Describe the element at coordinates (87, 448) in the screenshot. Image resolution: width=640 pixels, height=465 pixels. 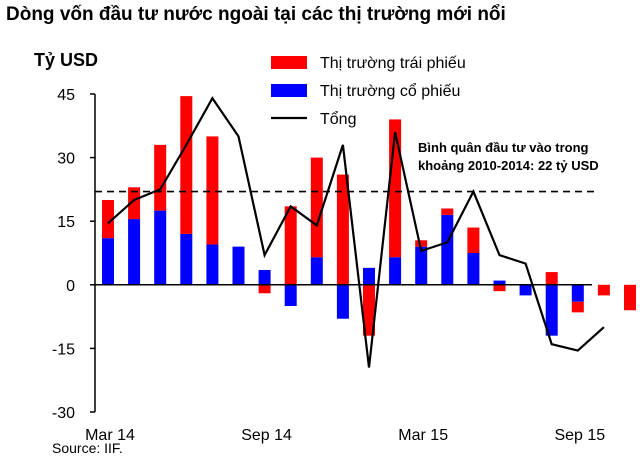
I see `source-note: Source: IIF.` at that location.